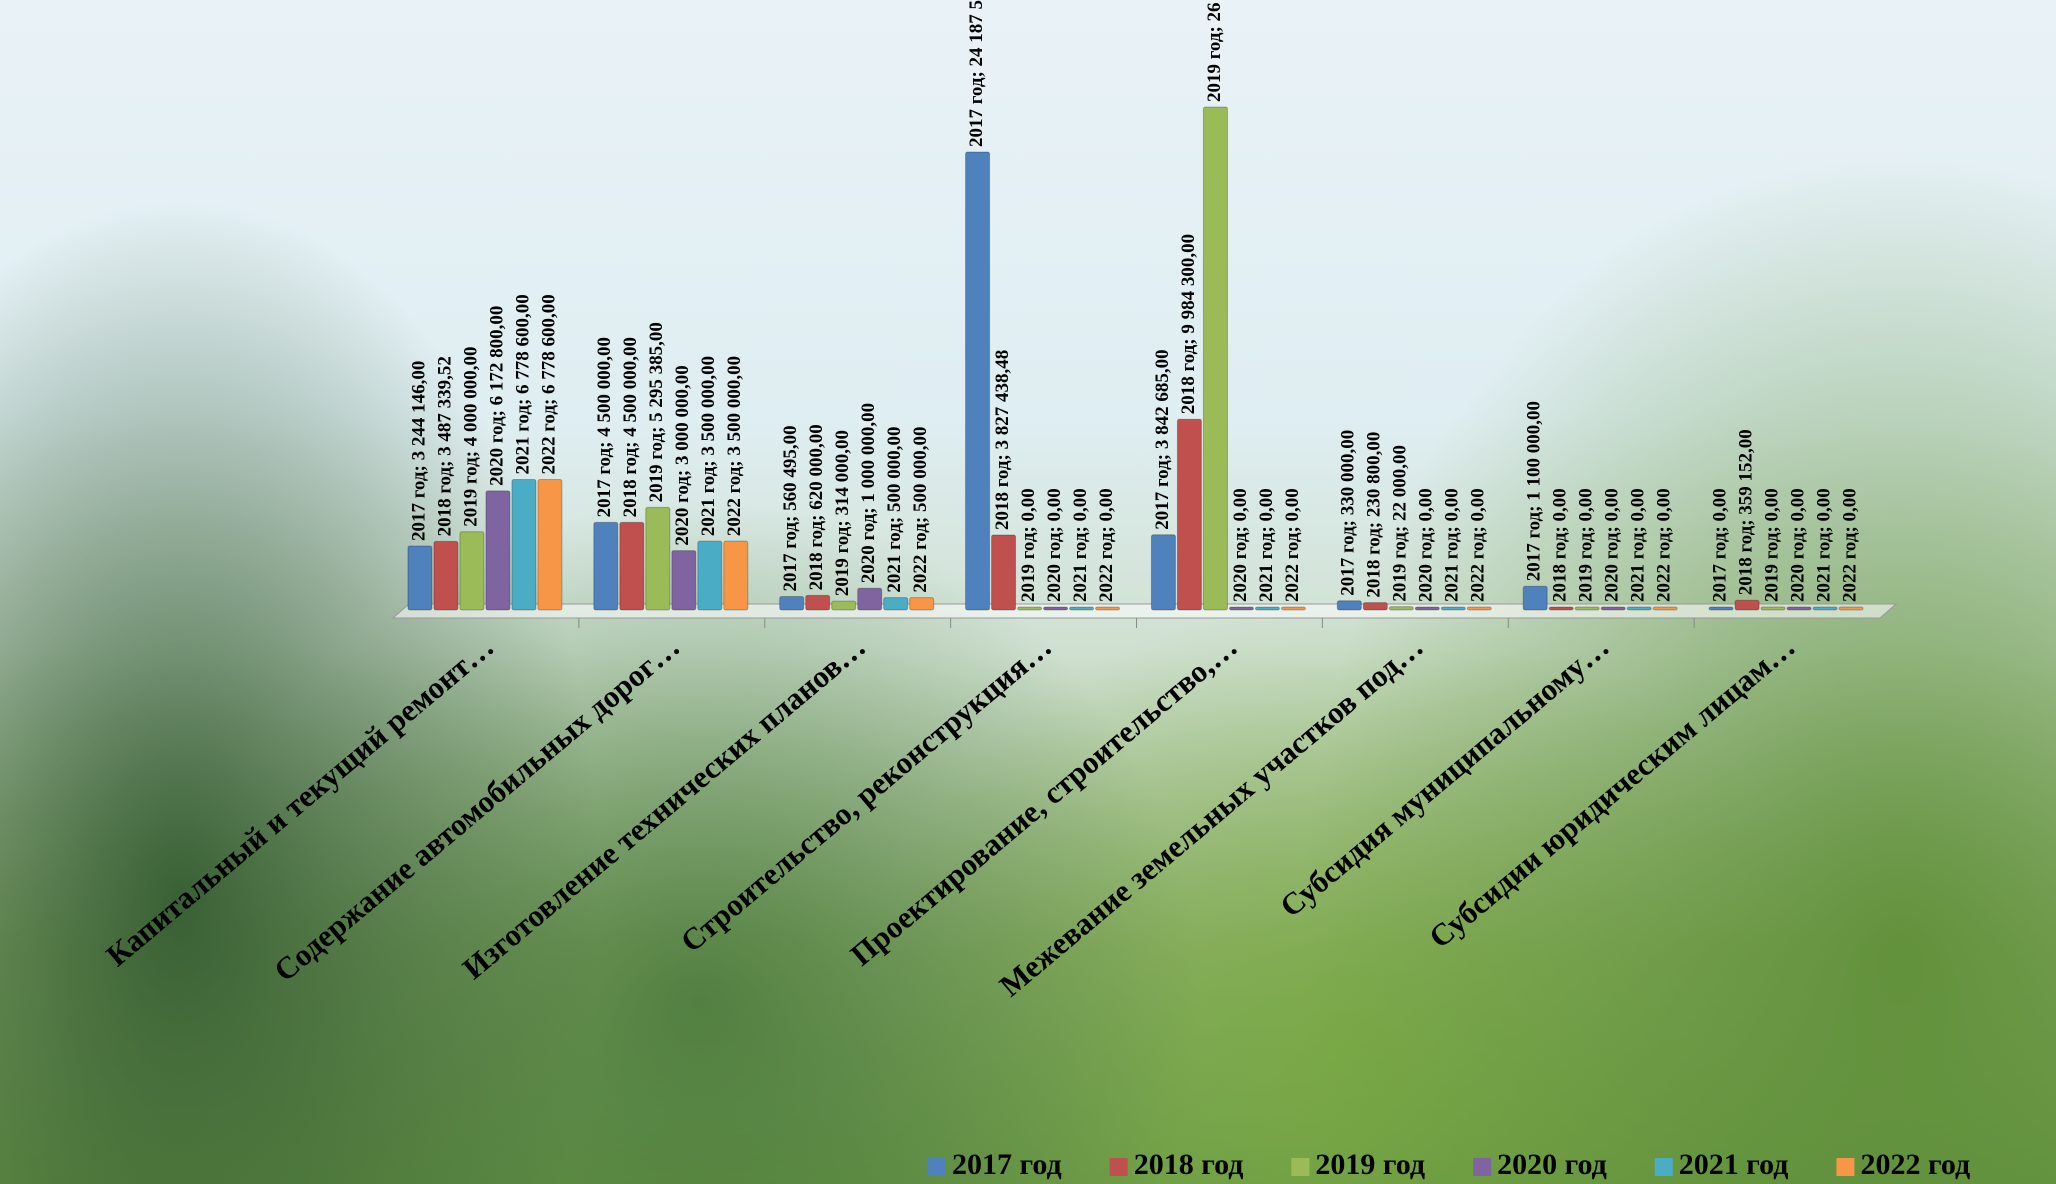  What do you see at coordinates (1370, 1164) in the screenshot?
I see `legend-label: 2019 год` at bounding box center [1370, 1164].